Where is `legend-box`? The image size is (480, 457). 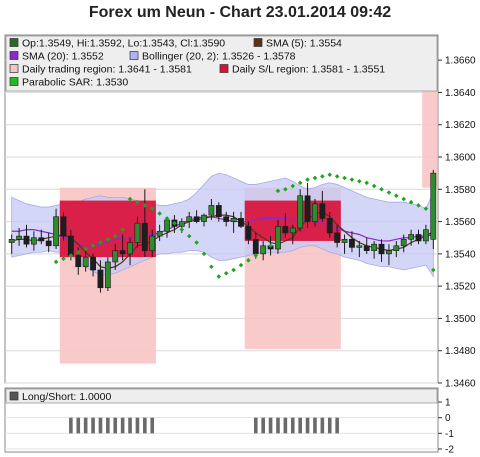 legend-box is located at coordinates (221, 63).